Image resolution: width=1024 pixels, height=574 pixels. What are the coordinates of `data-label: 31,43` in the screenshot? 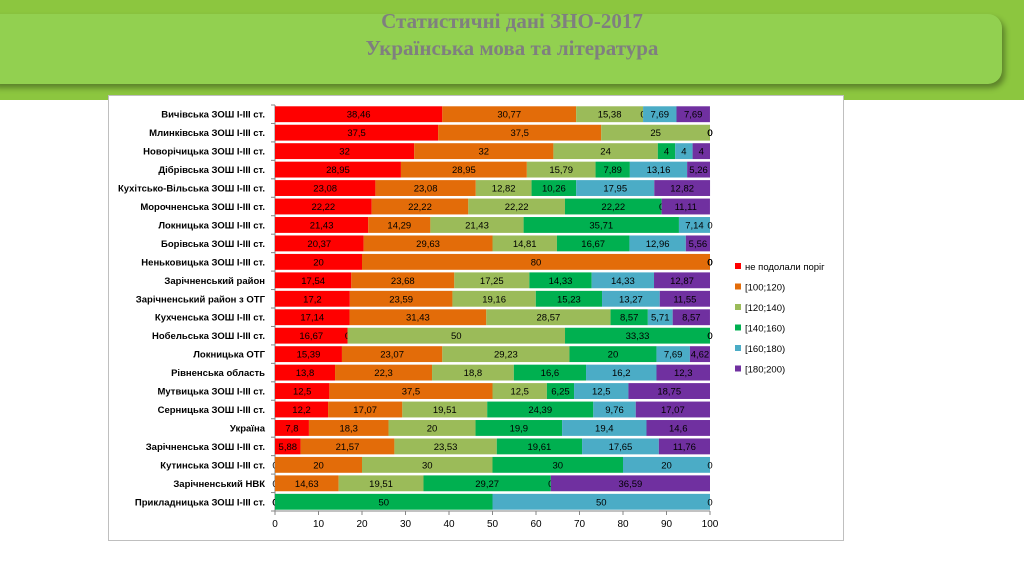 It's located at (418, 318).